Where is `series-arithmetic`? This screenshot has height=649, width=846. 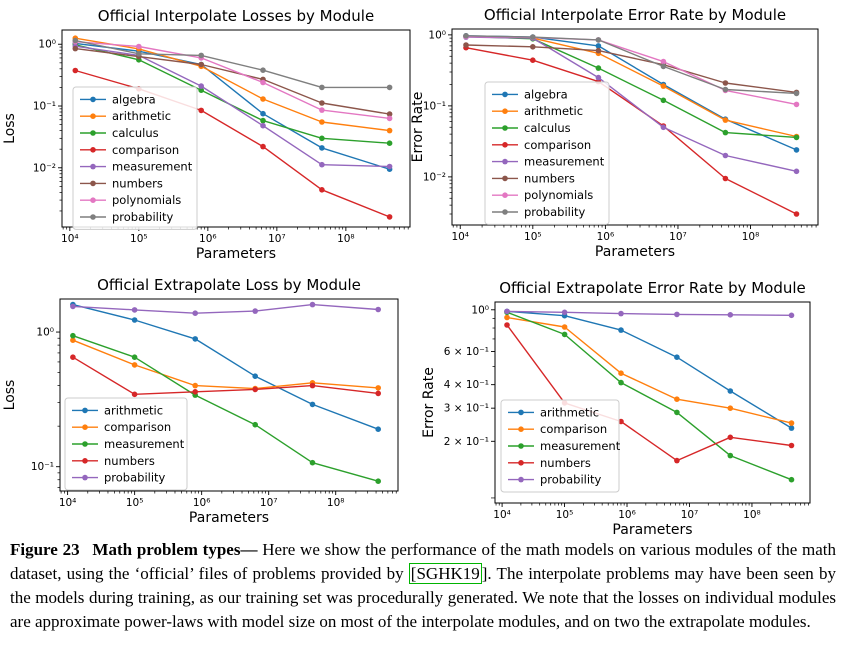 series-arithmetic is located at coordinates (226, 366).